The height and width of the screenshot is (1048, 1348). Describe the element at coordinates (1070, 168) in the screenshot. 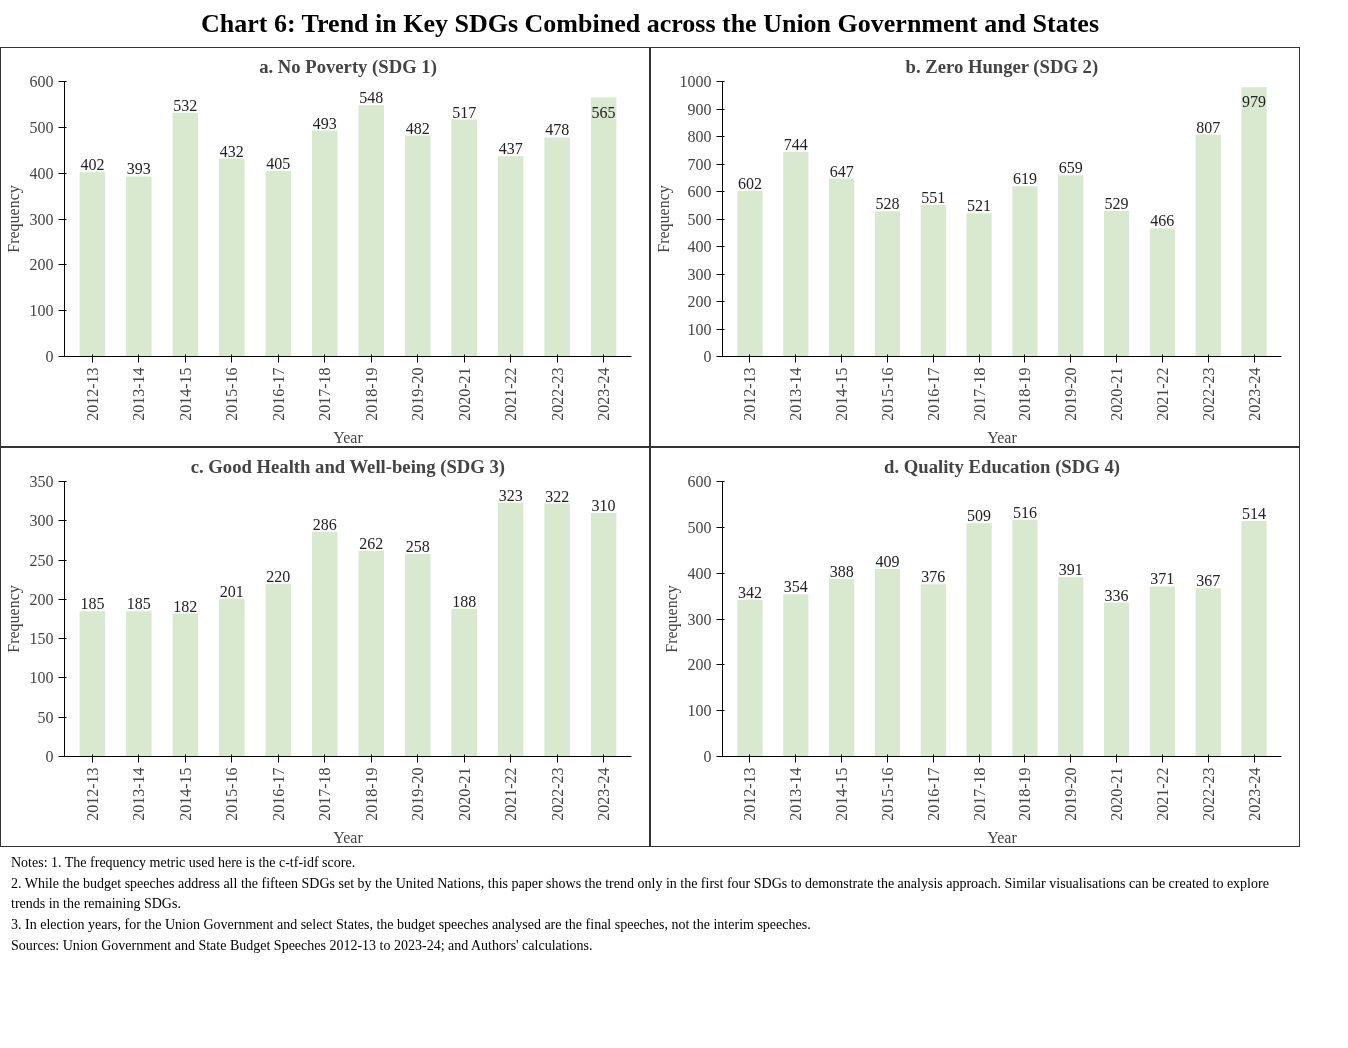

I see `data-label: 659` at that location.